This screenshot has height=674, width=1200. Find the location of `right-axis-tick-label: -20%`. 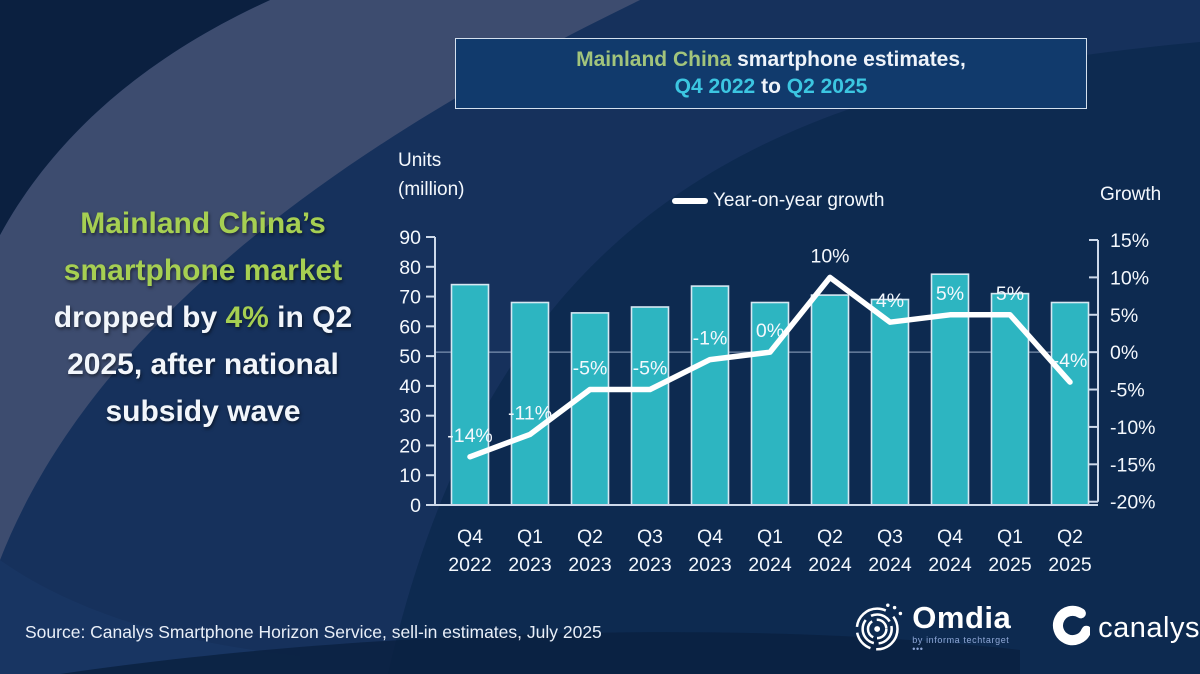

right-axis-tick-label: -20% is located at coordinates (1133, 503).